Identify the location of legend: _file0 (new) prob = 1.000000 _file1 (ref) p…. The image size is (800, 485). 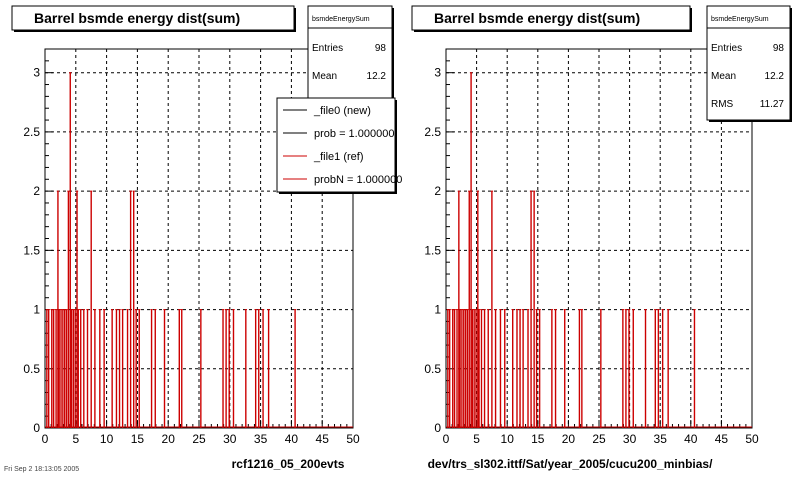
(339, 145).